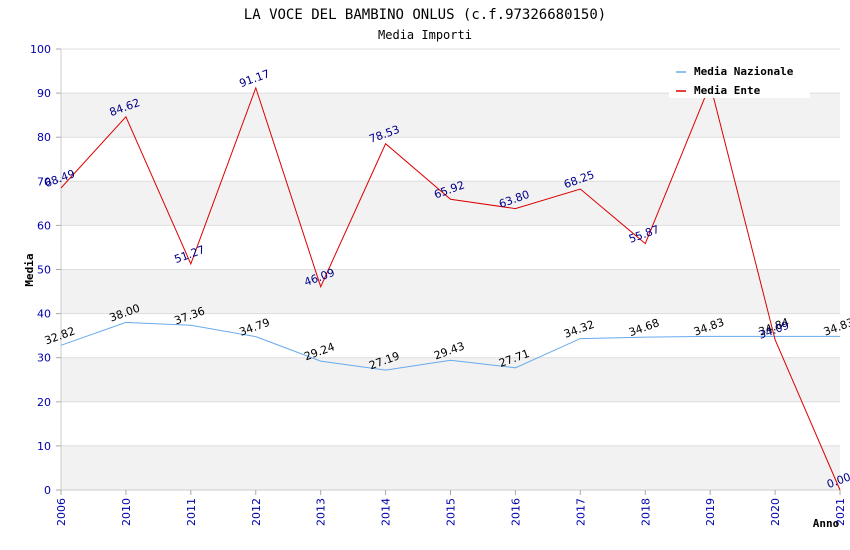 The width and height of the screenshot is (850, 550). What do you see at coordinates (191, 512) in the screenshot?
I see `x-tick-label: 2011` at bounding box center [191, 512].